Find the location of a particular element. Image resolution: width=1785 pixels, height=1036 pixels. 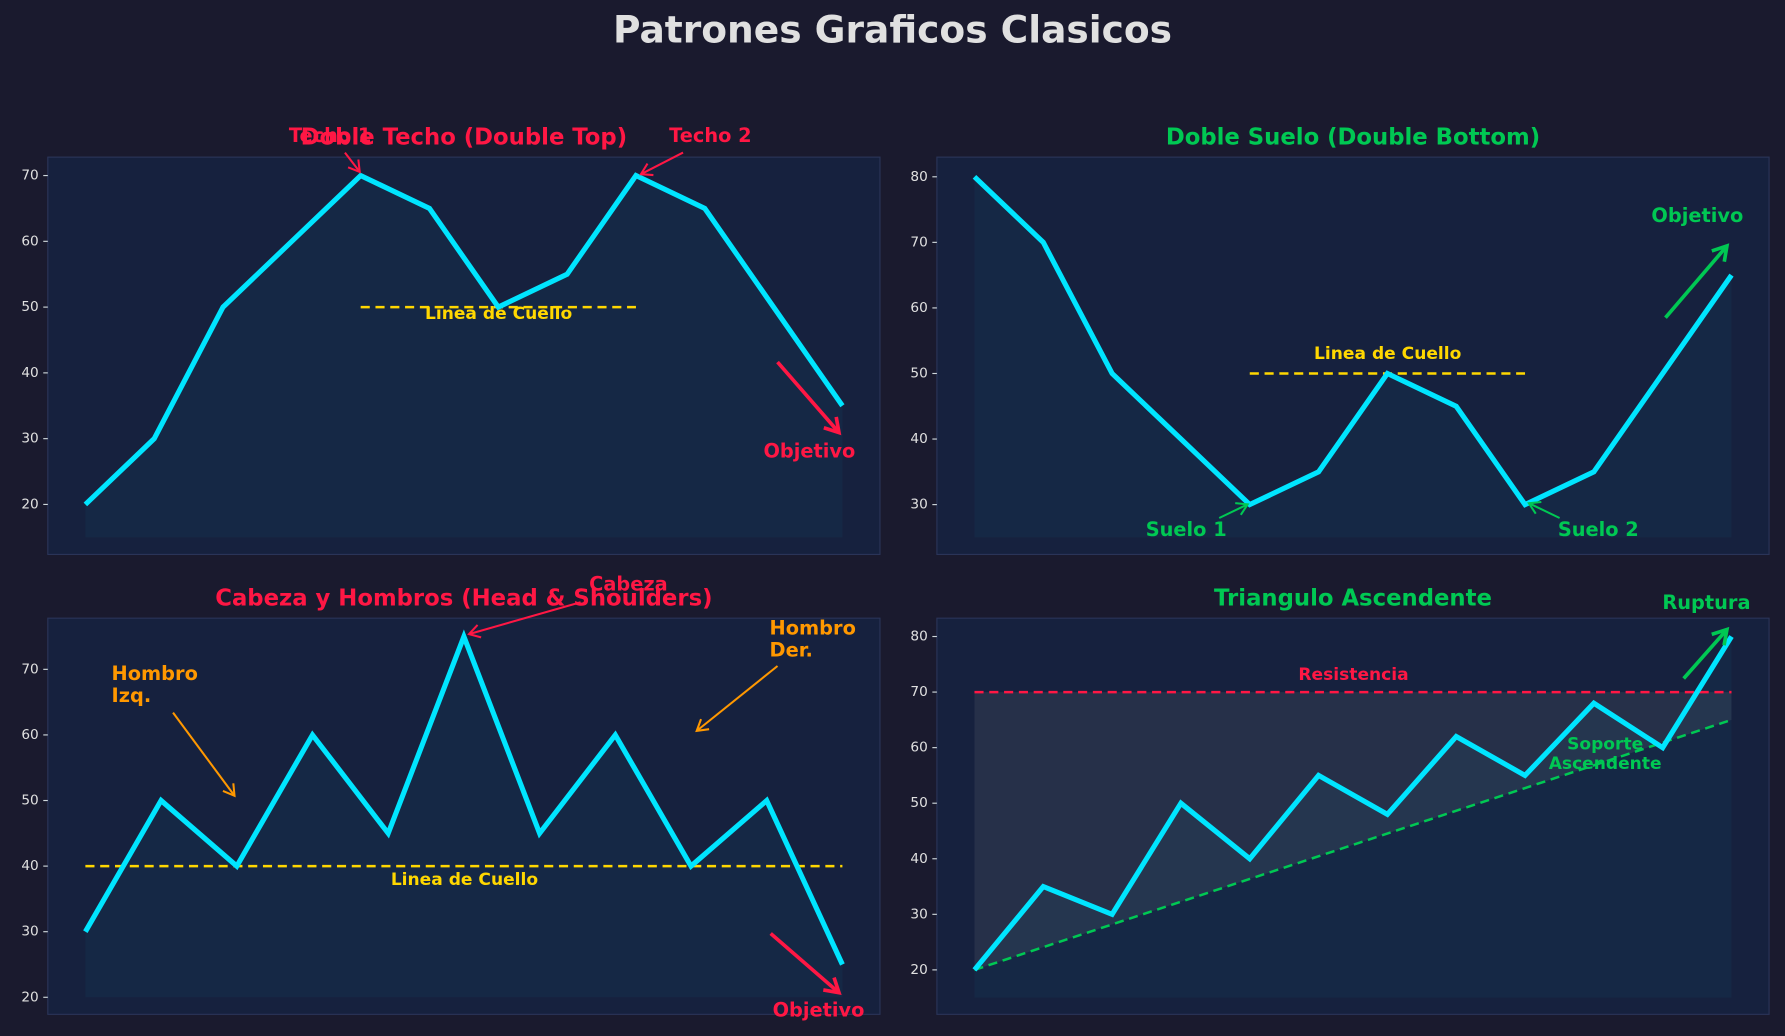

annotation: Ruptura is located at coordinates (1706, 602).